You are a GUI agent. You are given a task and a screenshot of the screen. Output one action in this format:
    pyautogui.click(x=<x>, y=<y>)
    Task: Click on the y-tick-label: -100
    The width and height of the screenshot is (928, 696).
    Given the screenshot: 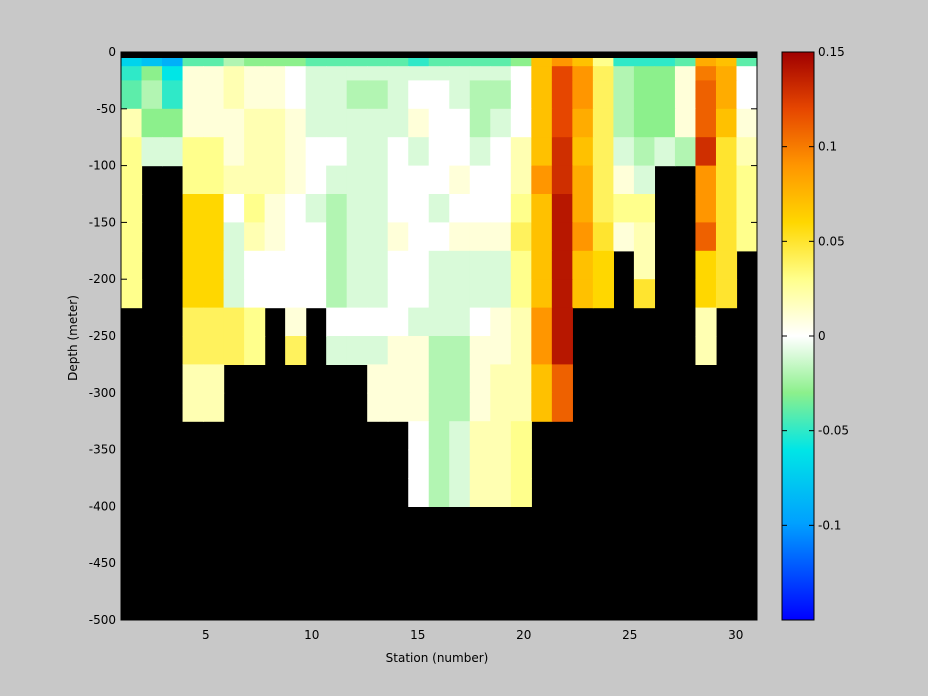 What is the action you would take?
    pyautogui.click(x=102, y=166)
    